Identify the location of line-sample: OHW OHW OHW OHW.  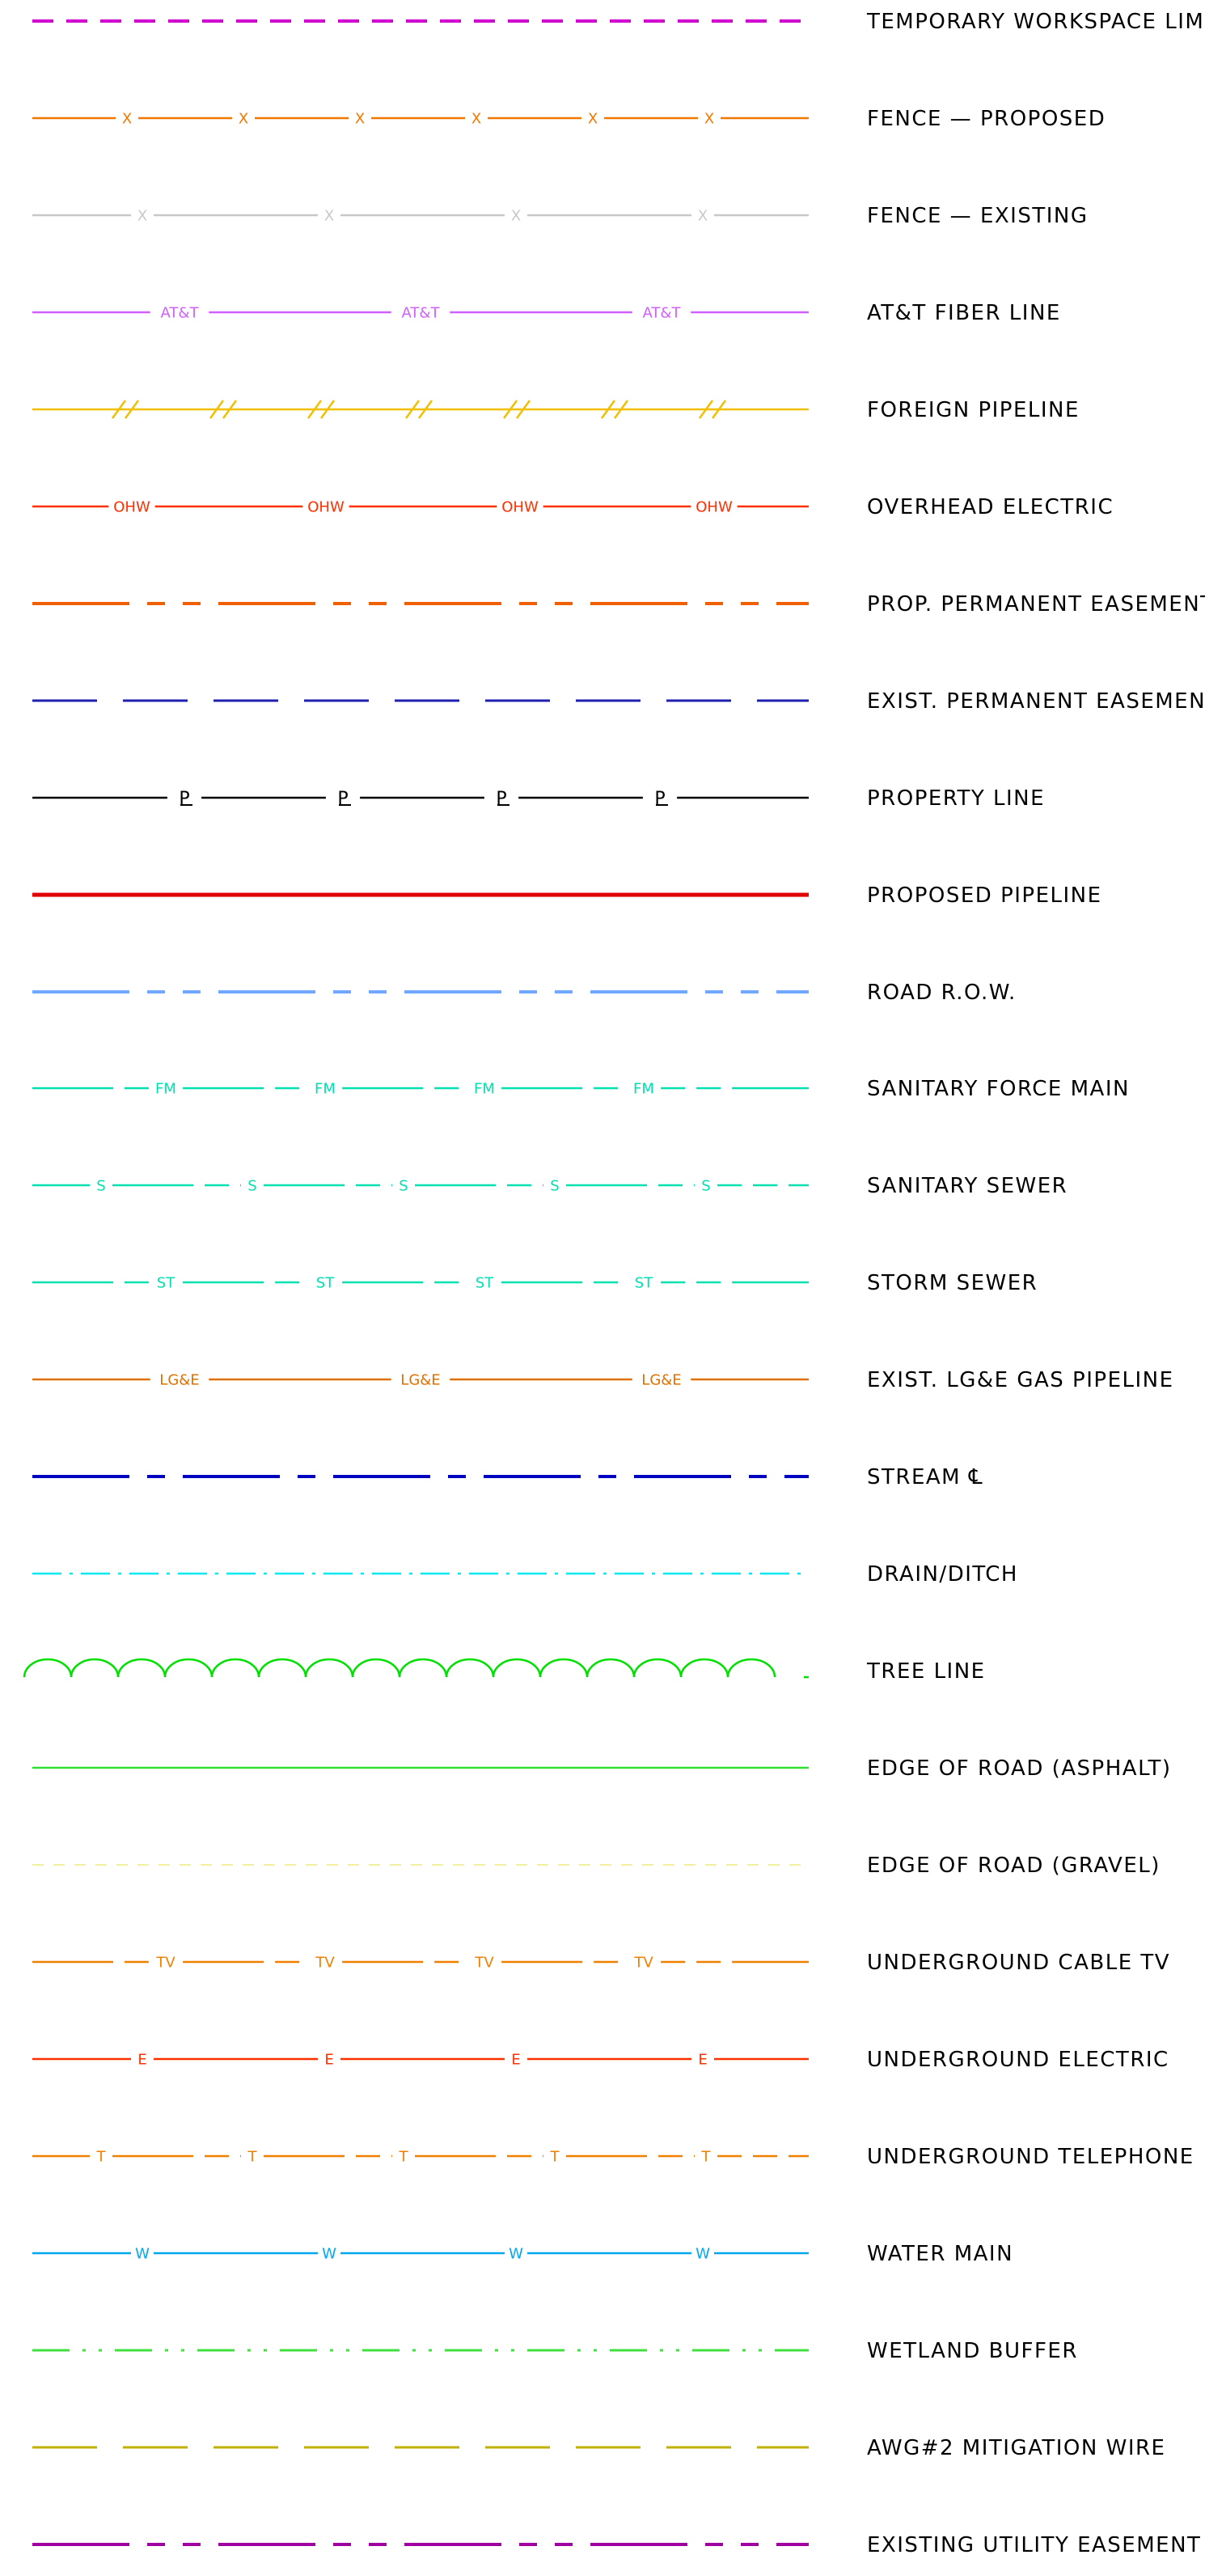
(420, 506).